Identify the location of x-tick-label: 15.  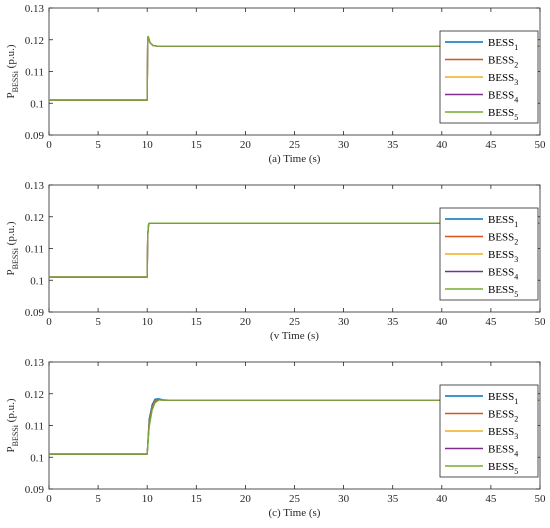
(197, 145).